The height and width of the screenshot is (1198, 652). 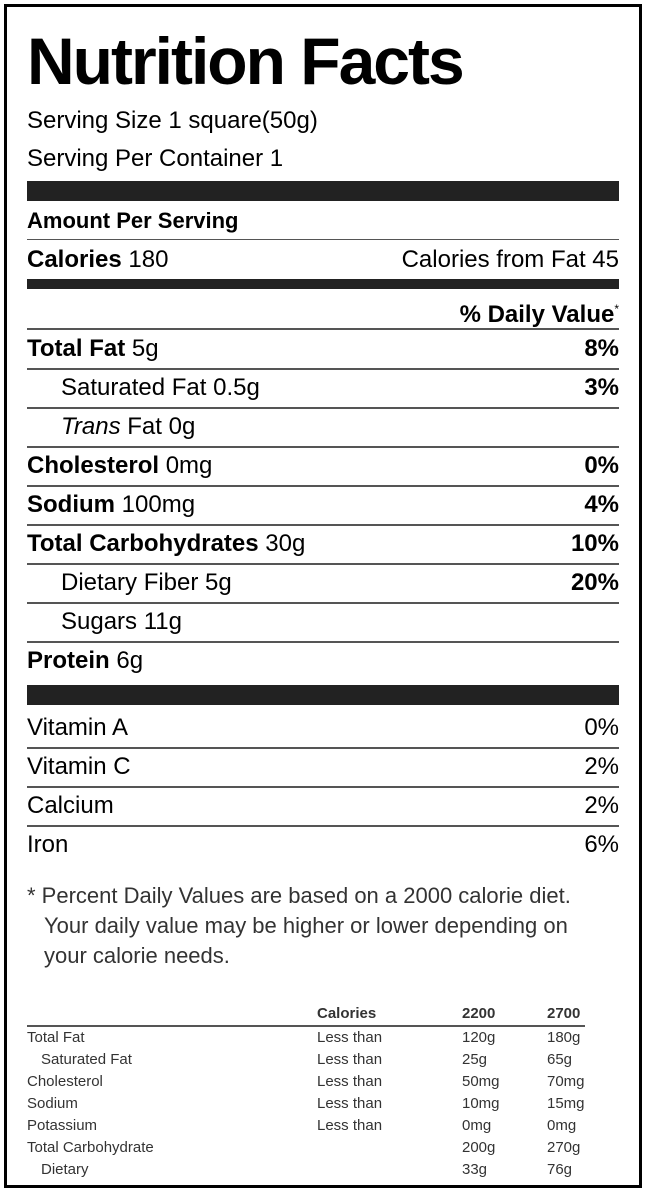 What do you see at coordinates (566, 1103) in the screenshot?
I see `table-cell: 15mg` at bounding box center [566, 1103].